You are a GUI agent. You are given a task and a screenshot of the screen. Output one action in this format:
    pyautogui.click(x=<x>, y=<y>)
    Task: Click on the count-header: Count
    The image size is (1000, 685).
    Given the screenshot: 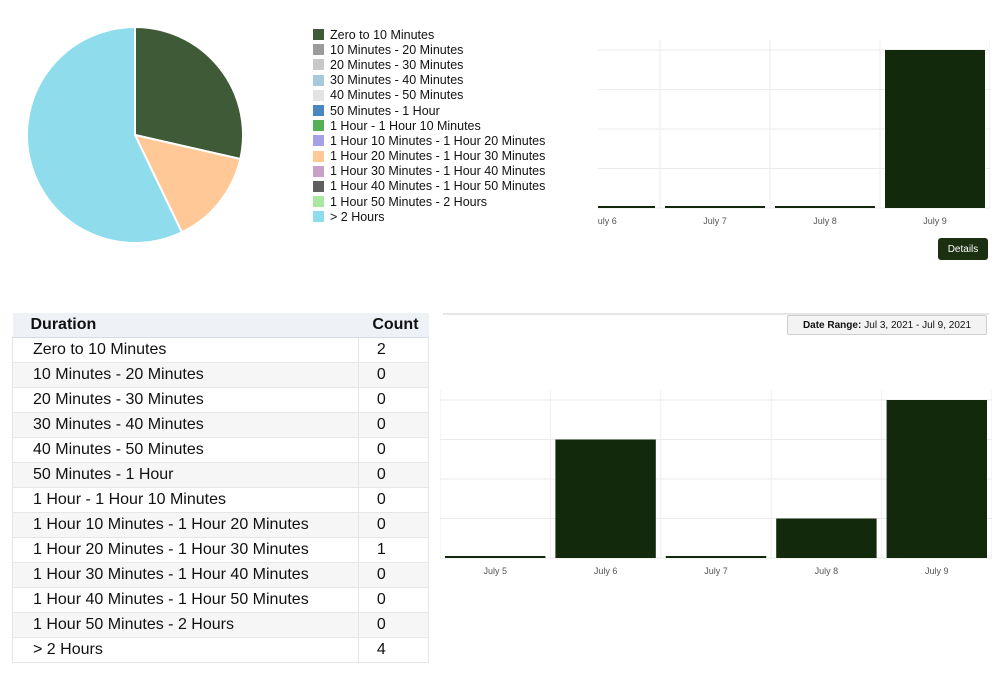 What is the action you would take?
    pyautogui.click(x=393, y=325)
    